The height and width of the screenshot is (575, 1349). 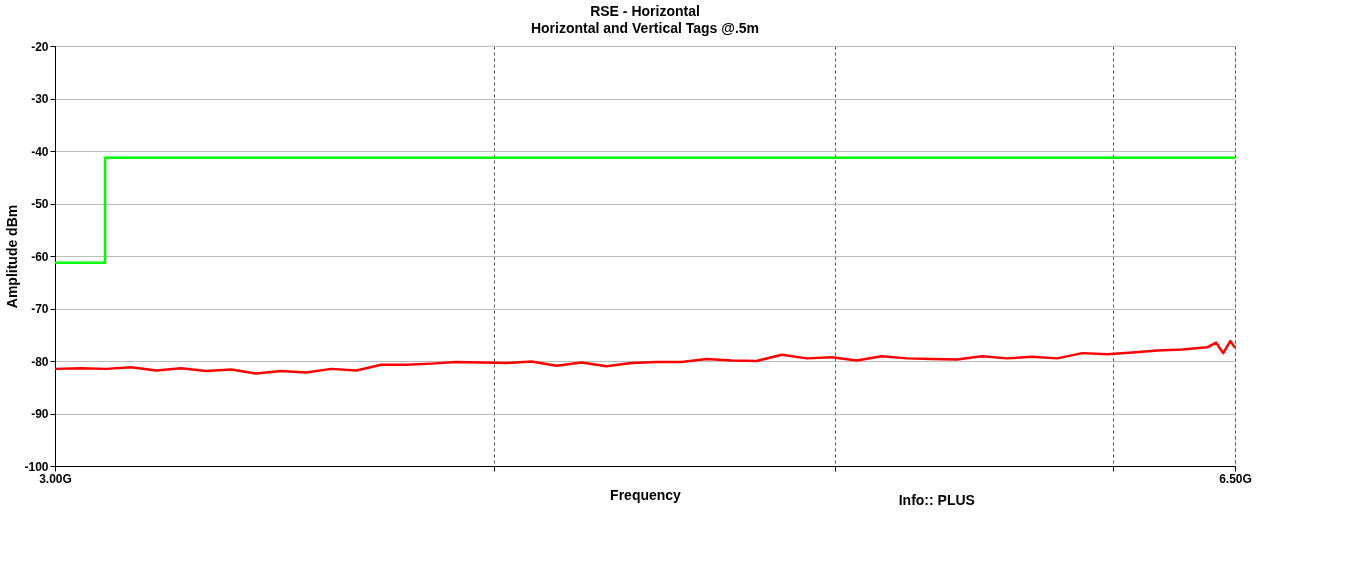 What do you see at coordinates (1235, 478) in the screenshot?
I see `x-tick-label: 6.50G` at bounding box center [1235, 478].